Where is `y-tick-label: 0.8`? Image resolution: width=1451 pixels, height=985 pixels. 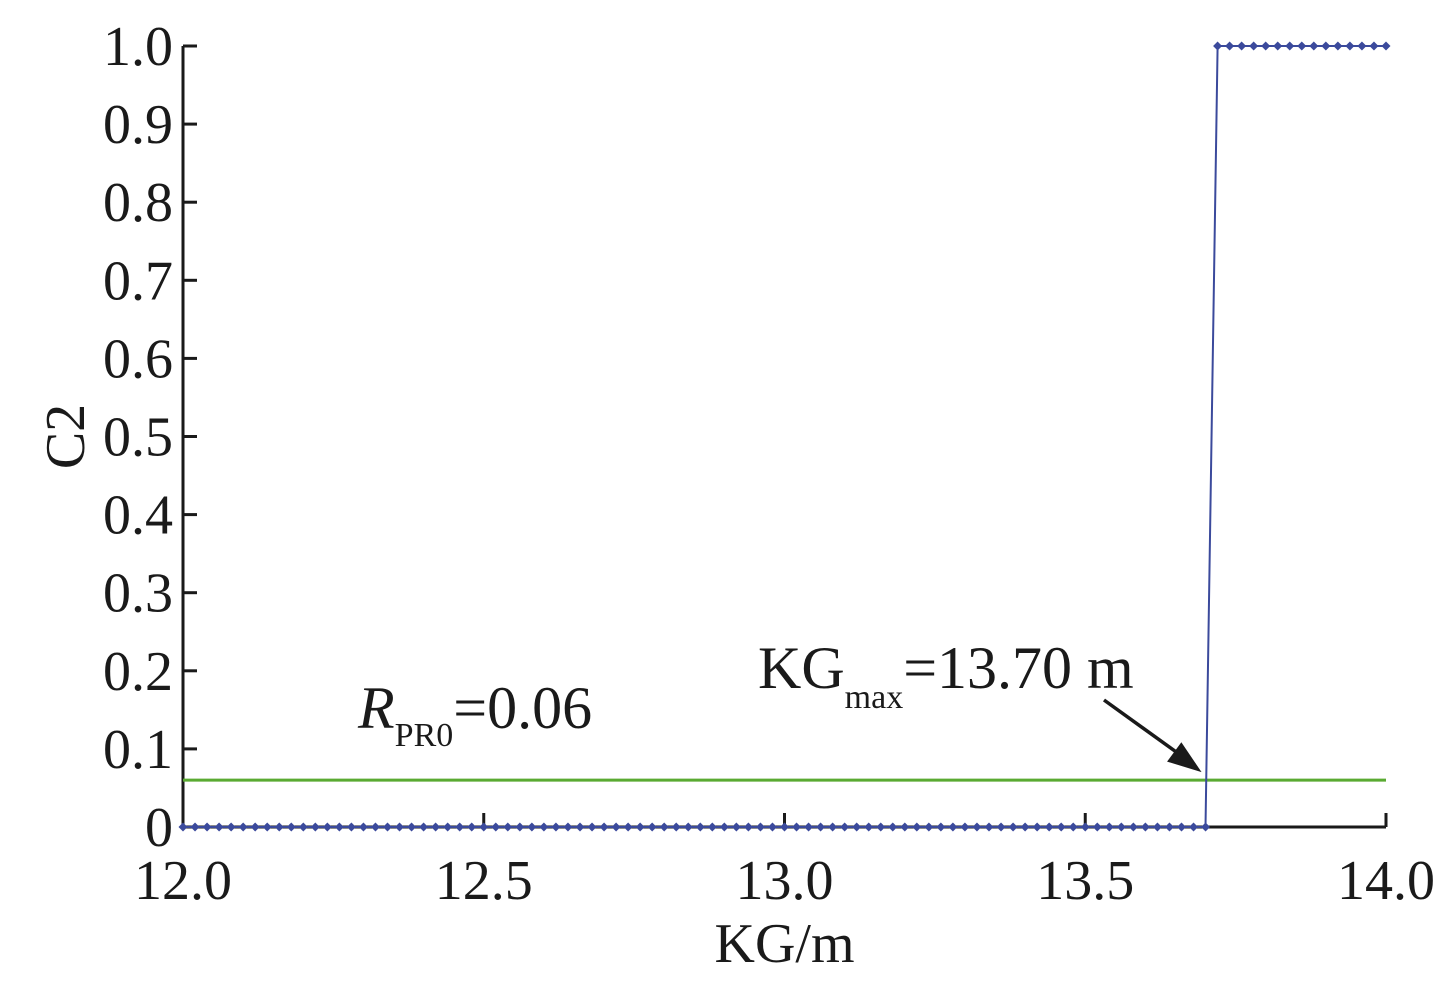 y-tick-label: 0.8 is located at coordinates (138, 203).